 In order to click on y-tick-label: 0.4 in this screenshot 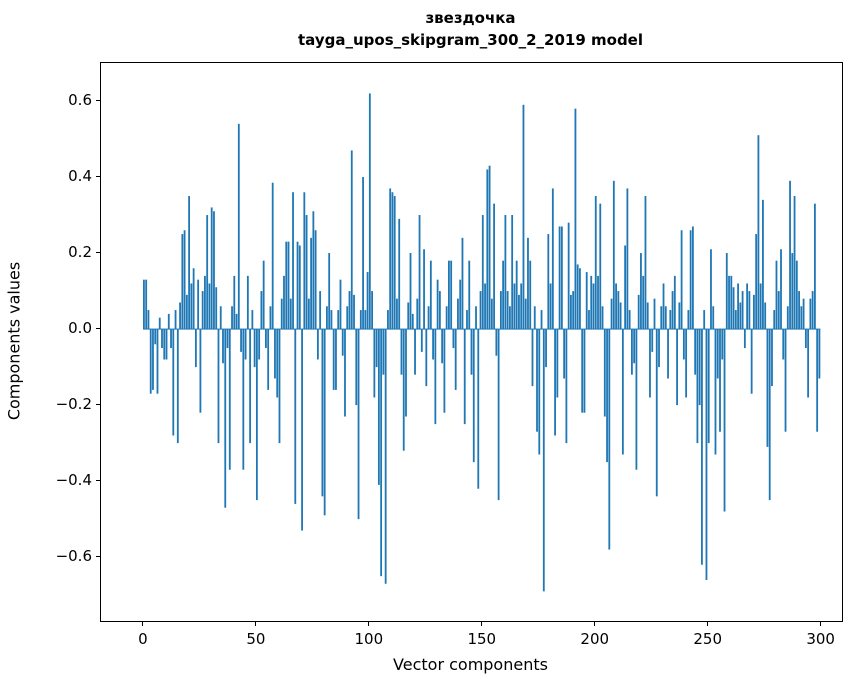, I will do `click(80, 176)`.